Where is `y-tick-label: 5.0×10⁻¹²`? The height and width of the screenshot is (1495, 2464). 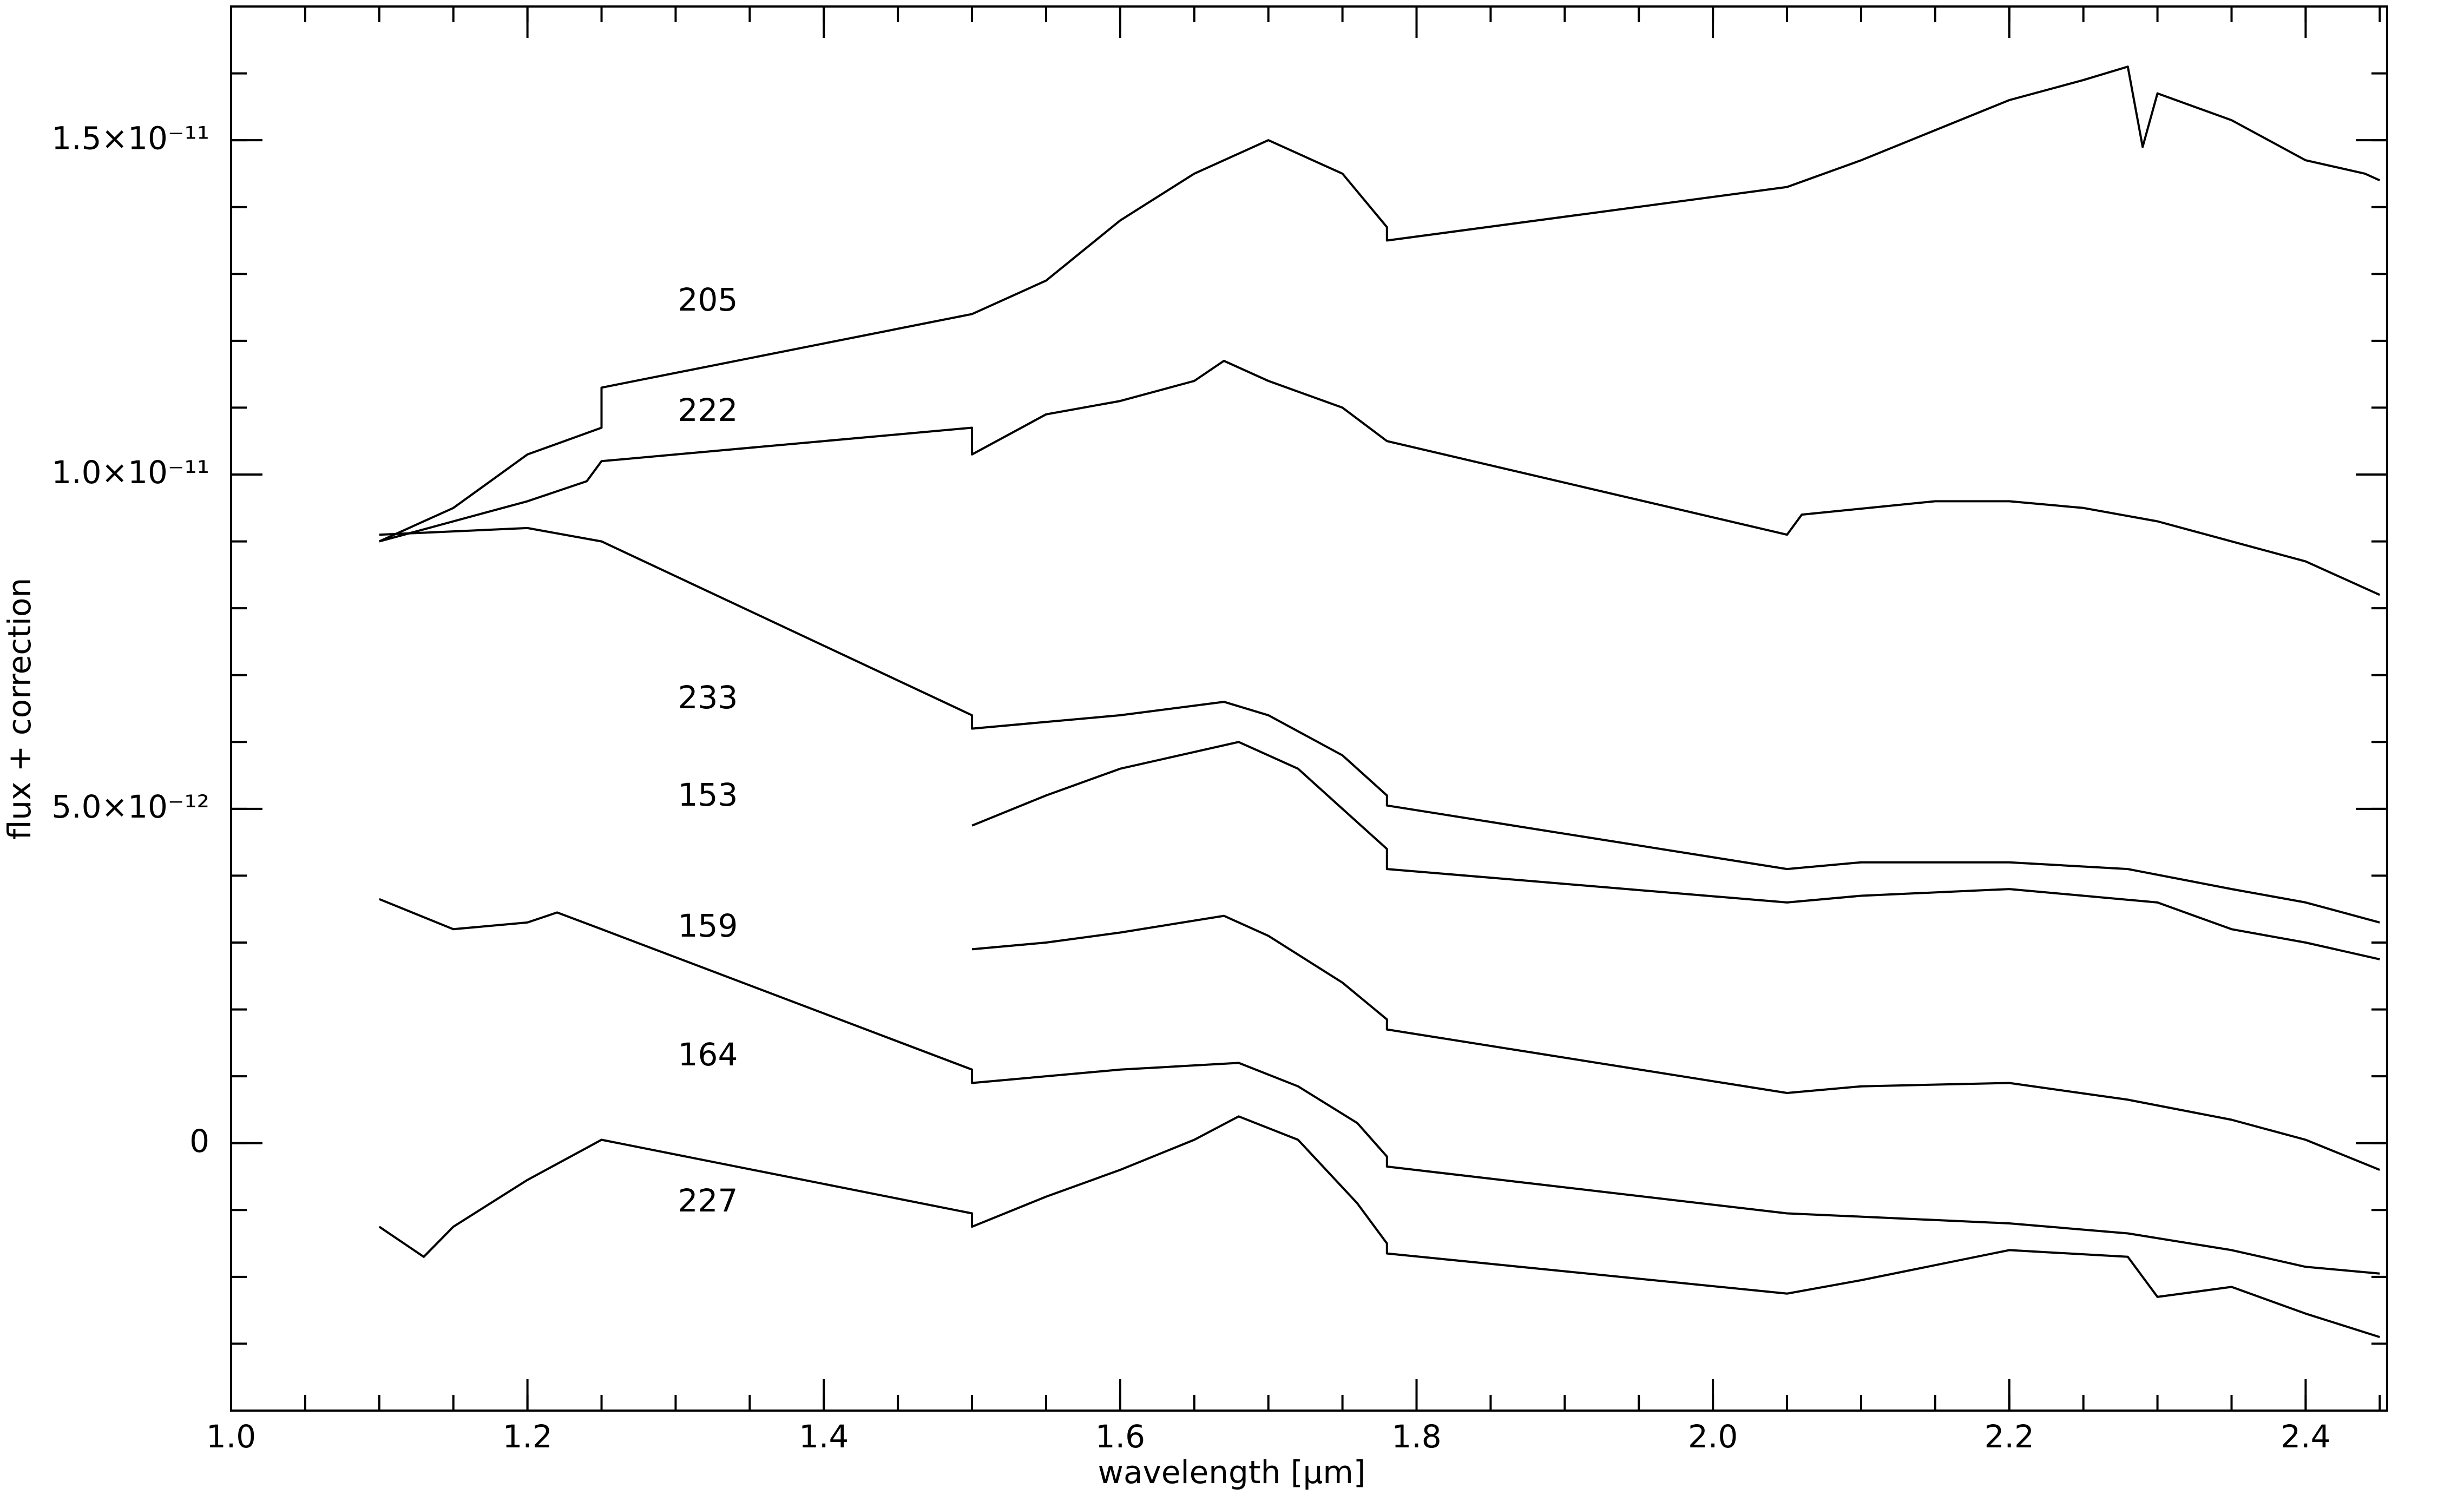 y-tick-label: 5.0×10⁻¹² is located at coordinates (130, 807).